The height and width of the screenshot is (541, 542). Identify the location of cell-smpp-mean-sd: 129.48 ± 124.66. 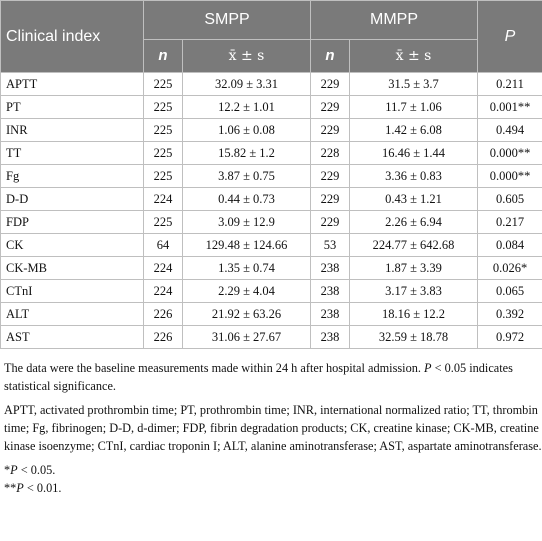
(246, 245).